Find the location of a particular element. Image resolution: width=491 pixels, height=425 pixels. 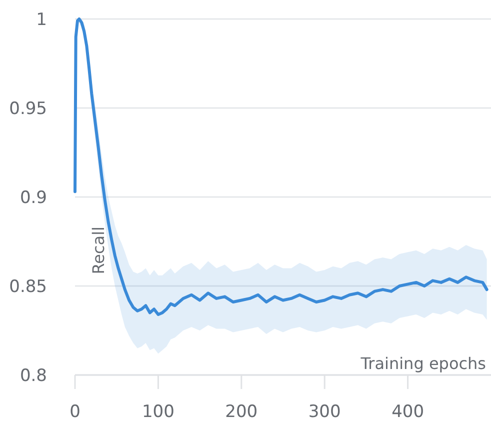

y-tick-label: 1 is located at coordinates (41, 20).